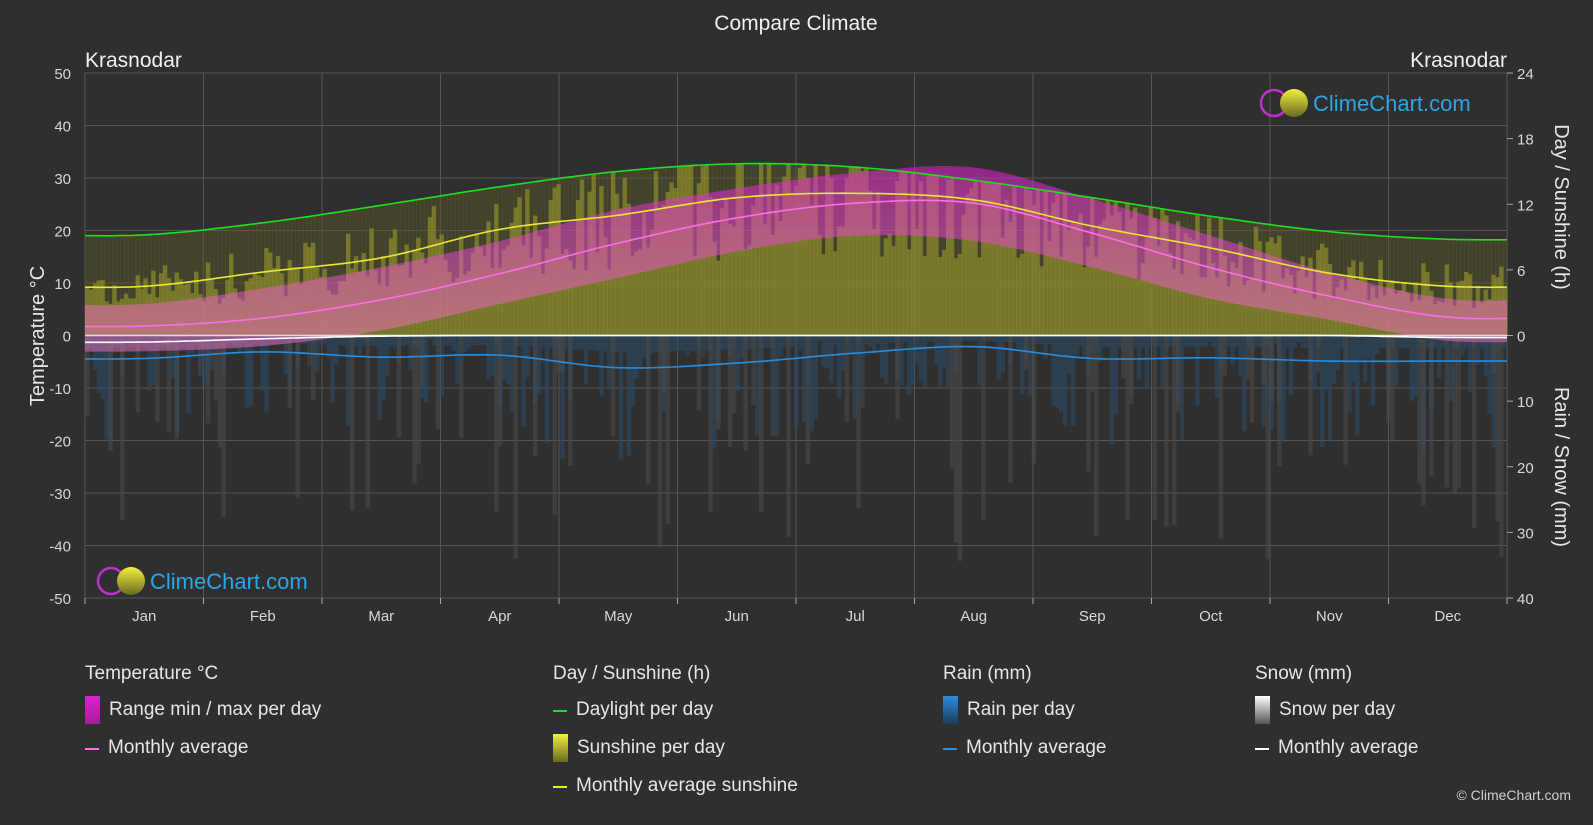 The image size is (1593, 825). I want to click on legend-sunshine-header: Day / Sunshine (h), so click(632, 673).